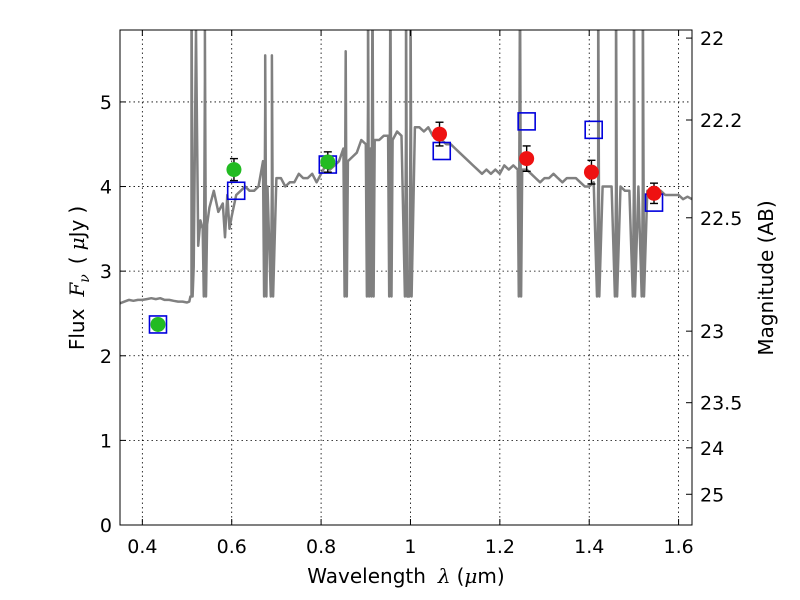  What do you see at coordinates (712, 495) in the screenshot?
I see `y2-tick-label: 25` at bounding box center [712, 495].